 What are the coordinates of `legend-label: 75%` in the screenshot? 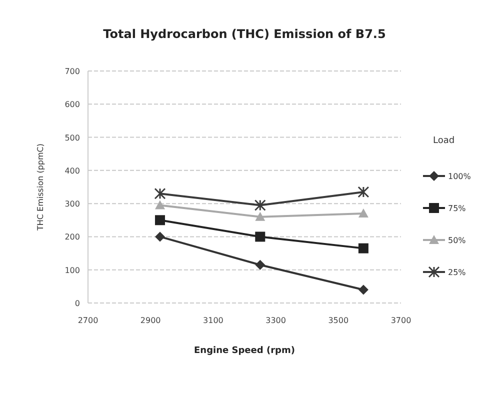 It's located at (457, 208).